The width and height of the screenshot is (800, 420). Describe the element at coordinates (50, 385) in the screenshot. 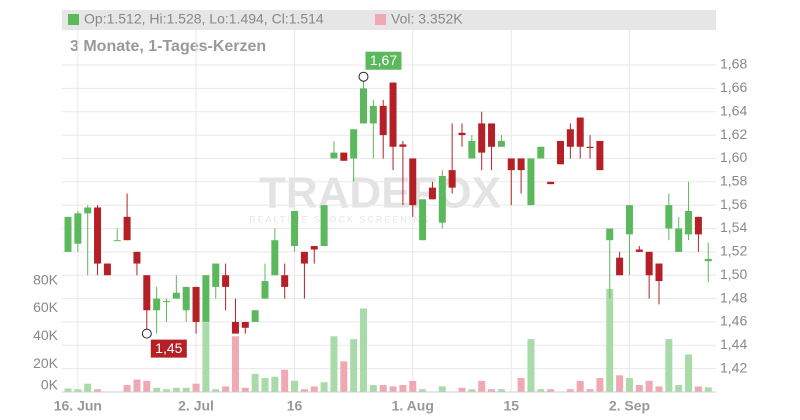

I see `y2-tick-label: 0K` at that location.